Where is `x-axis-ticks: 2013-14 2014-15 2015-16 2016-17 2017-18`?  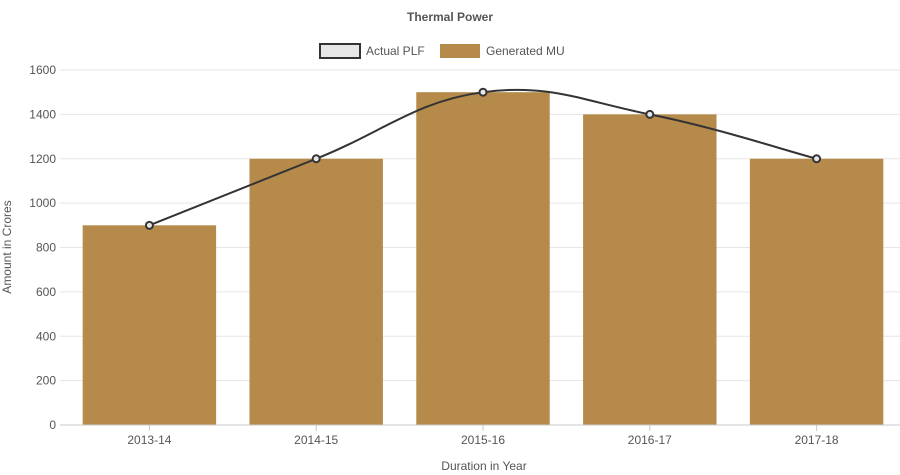
x-axis-ticks: 2013-14 2014-15 2015-16 2016-17 2017-18 is located at coordinates (483, 436).